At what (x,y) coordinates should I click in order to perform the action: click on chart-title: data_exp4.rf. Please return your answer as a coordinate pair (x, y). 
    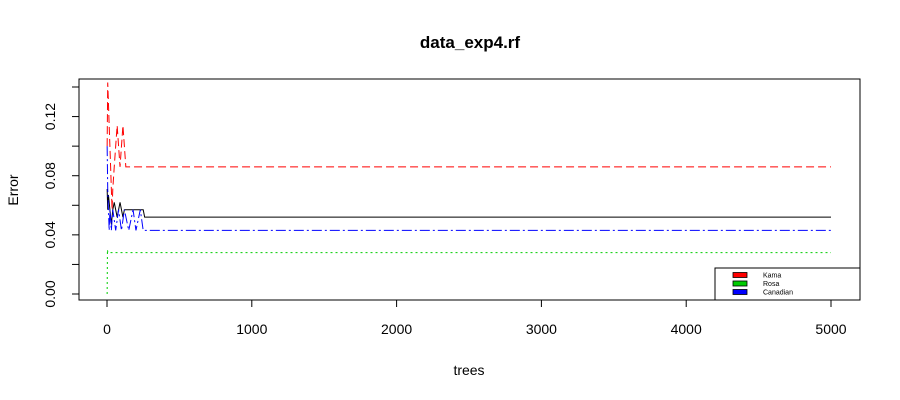
    Looking at the image, I should click on (470, 42).